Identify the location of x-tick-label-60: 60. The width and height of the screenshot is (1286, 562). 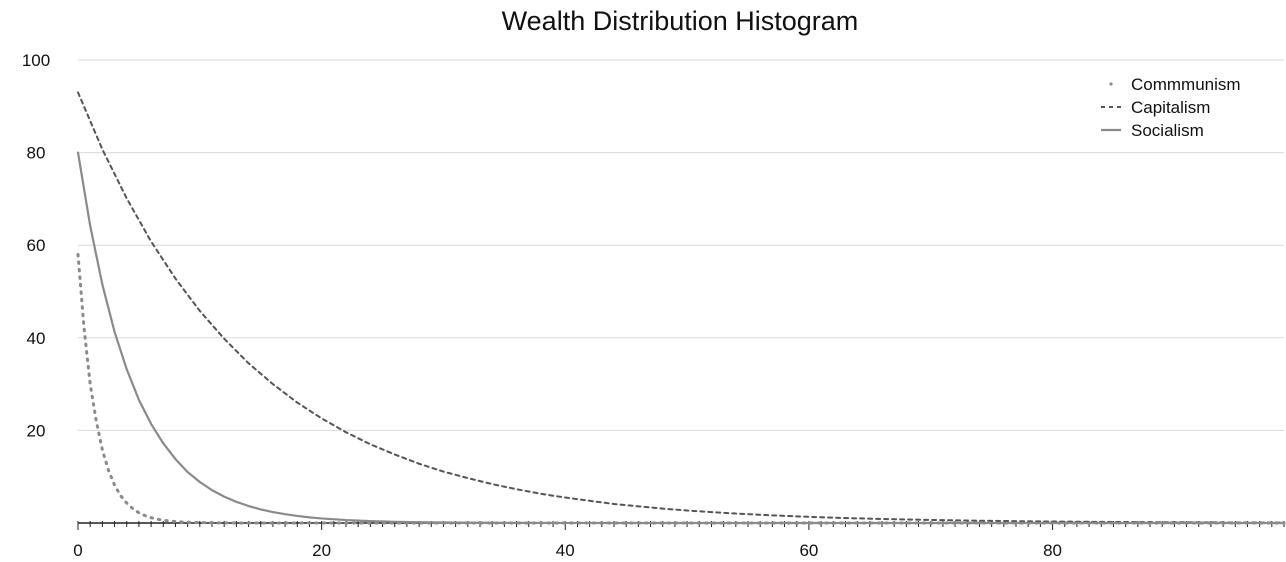
(808, 550).